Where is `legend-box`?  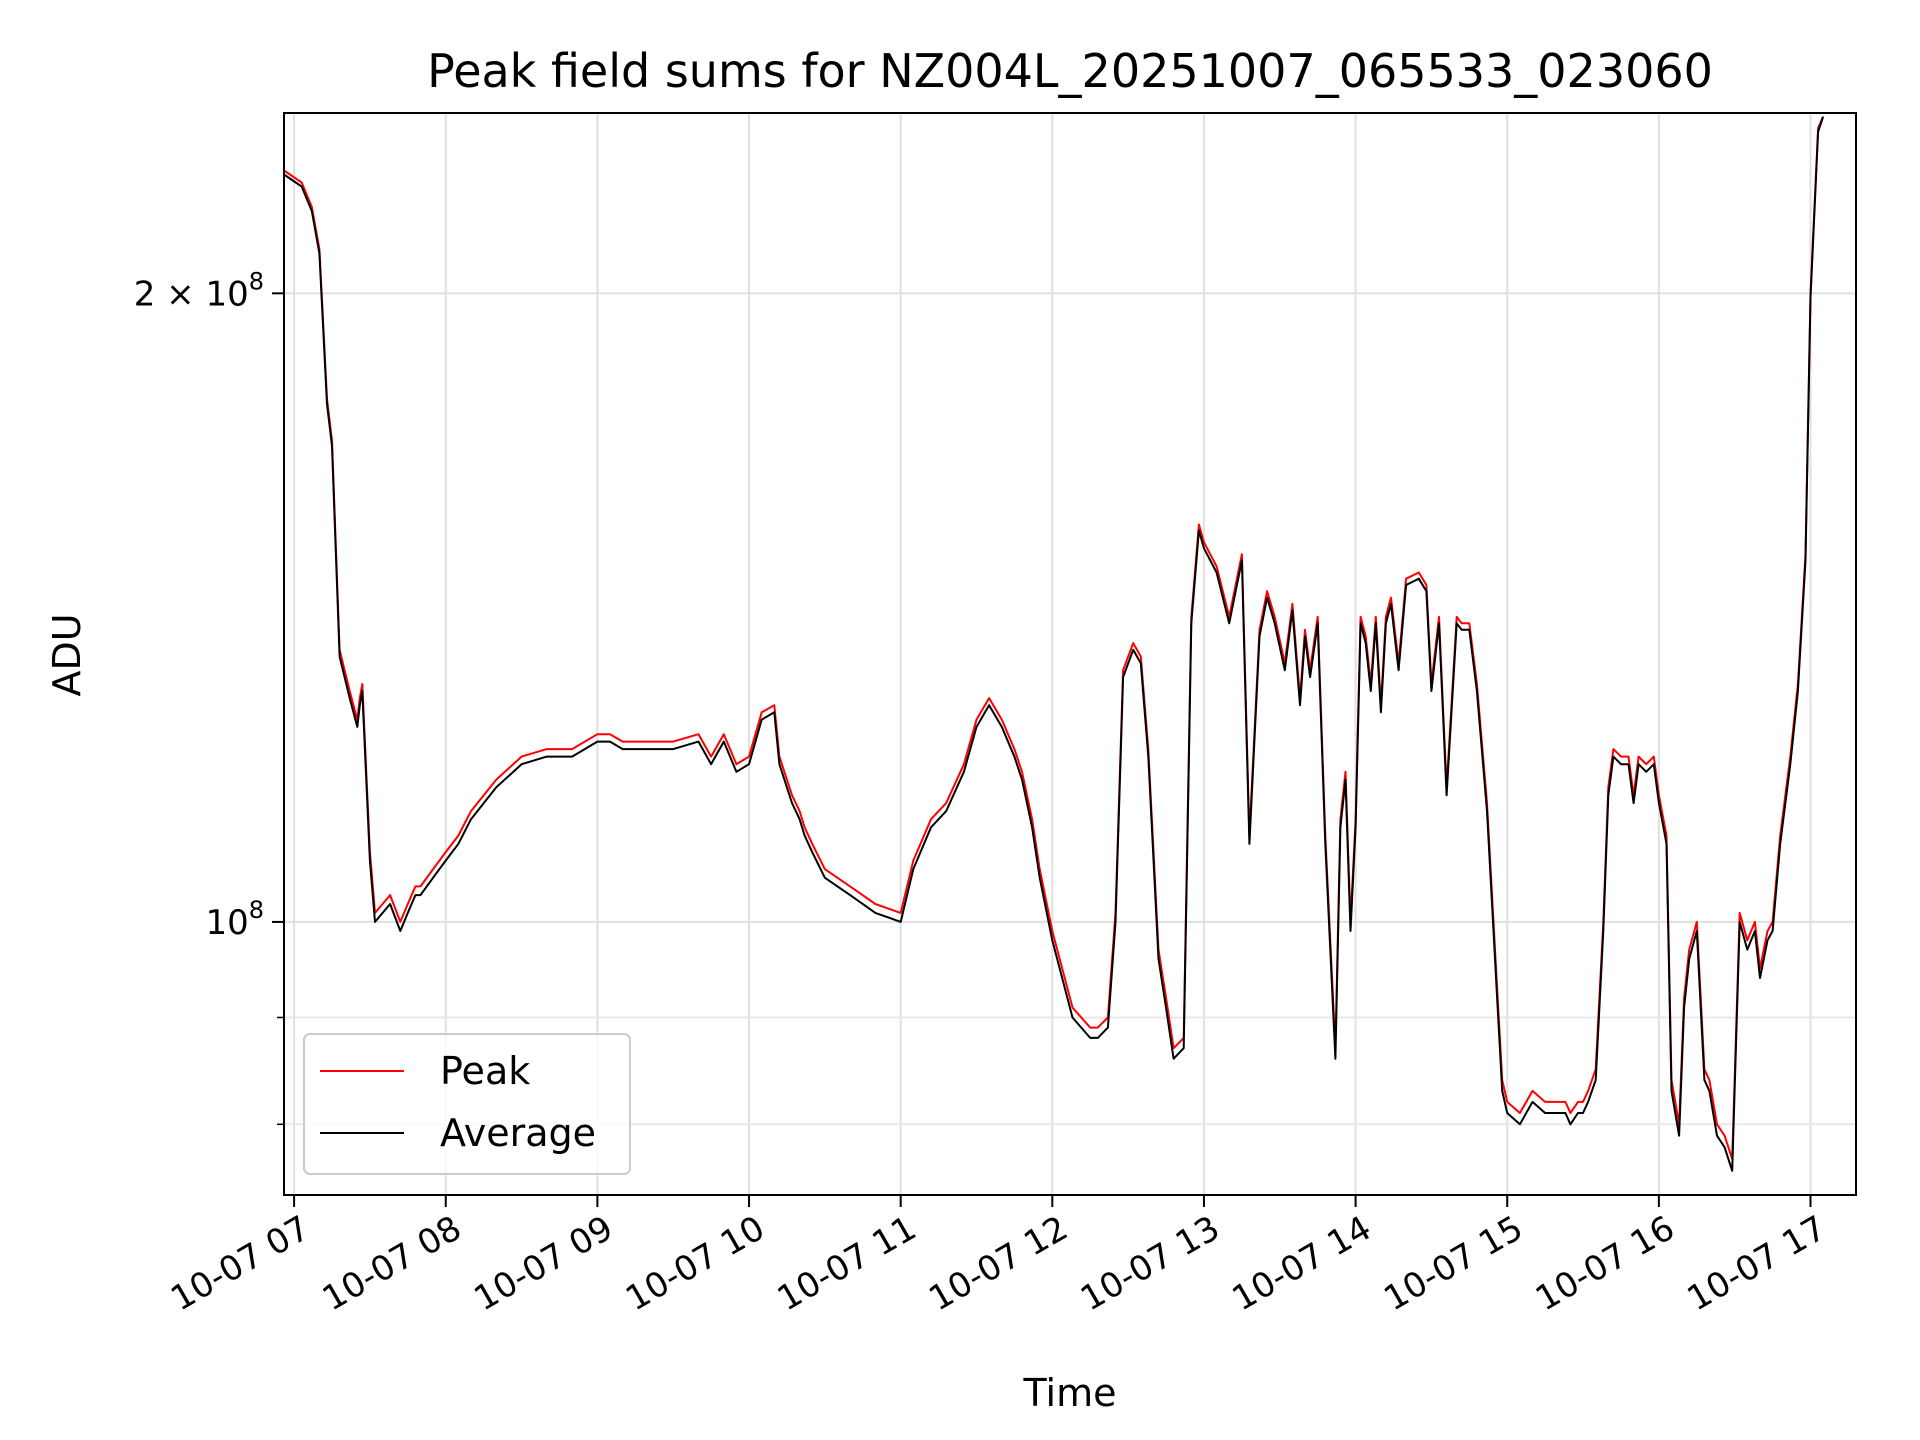 legend-box is located at coordinates (467, 1104).